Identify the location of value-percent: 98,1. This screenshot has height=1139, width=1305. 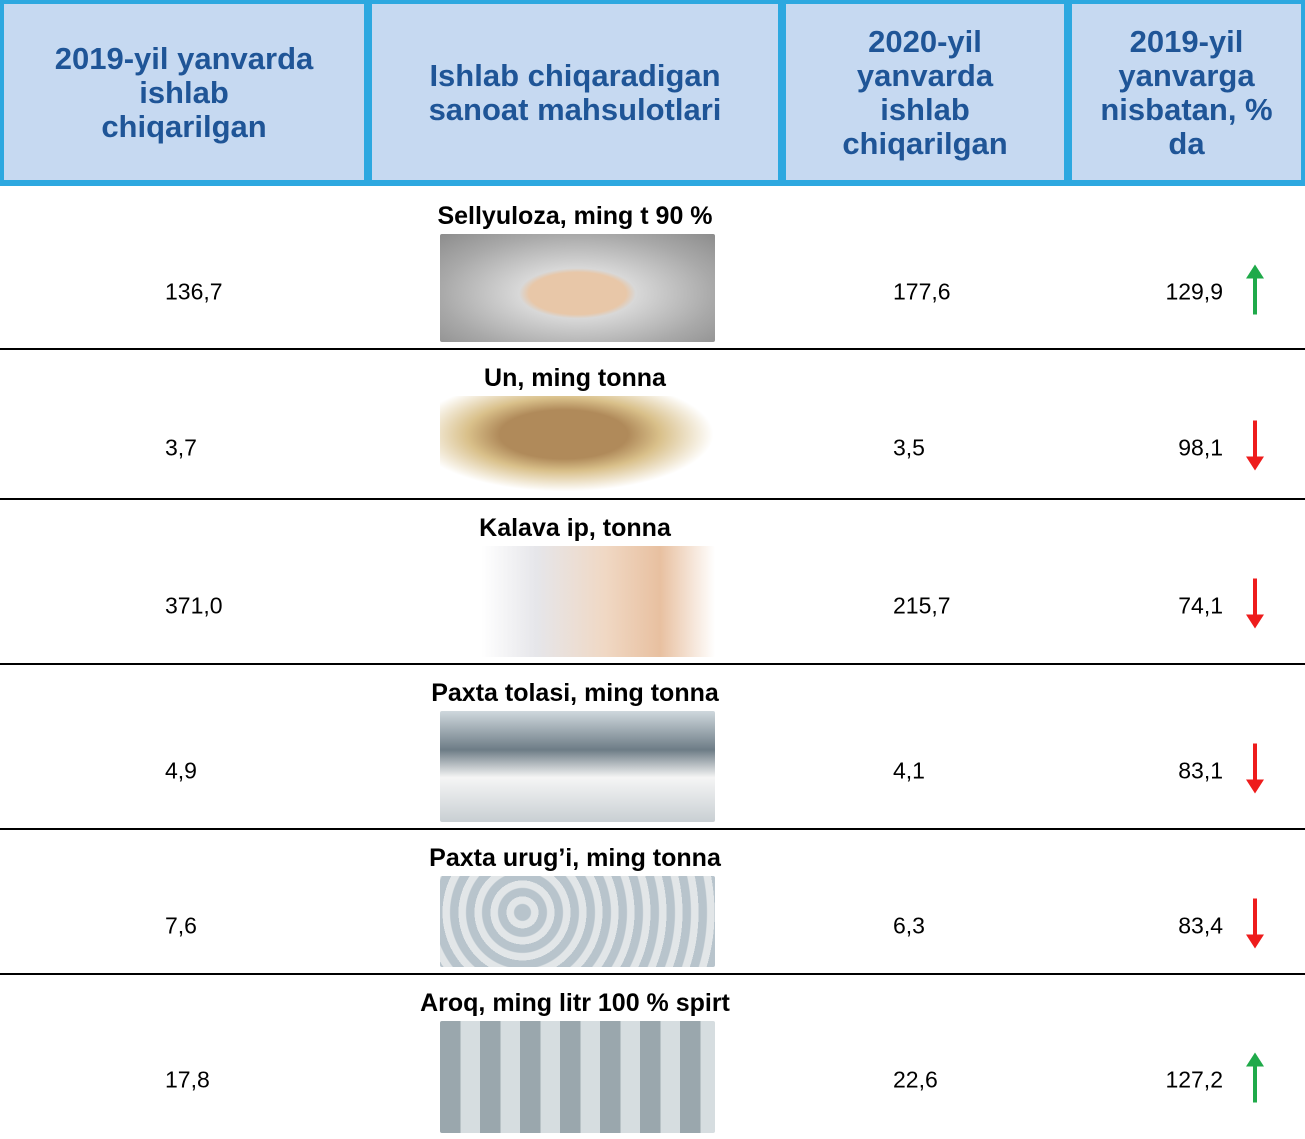
(1200, 447).